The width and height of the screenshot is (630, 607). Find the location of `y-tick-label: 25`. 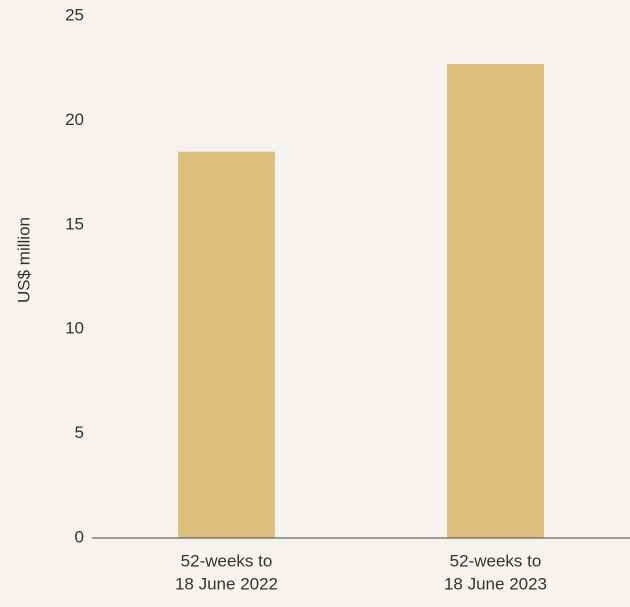

y-tick-label: 25 is located at coordinates (74, 14).